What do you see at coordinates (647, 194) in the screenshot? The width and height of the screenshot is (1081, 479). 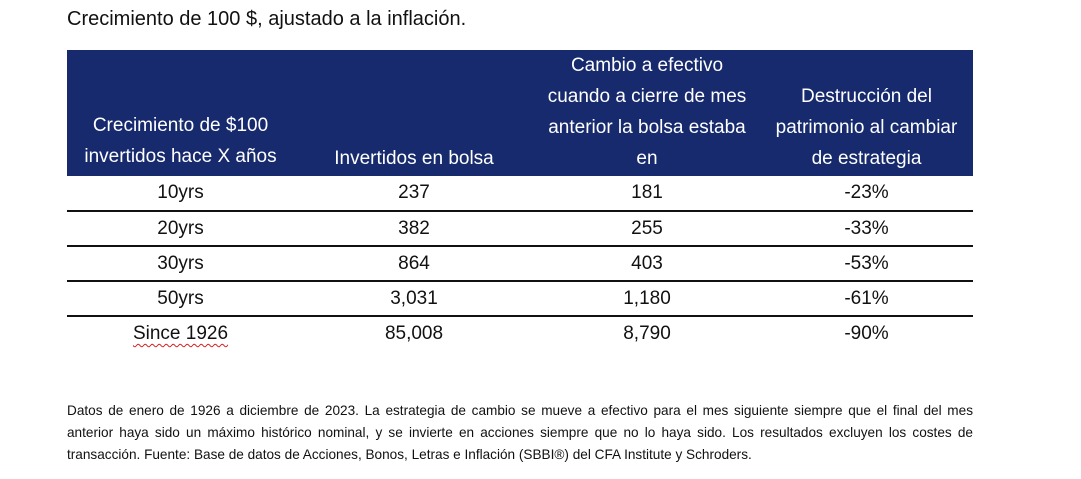 I see `cell-switch-cash: 181` at bounding box center [647, 194].